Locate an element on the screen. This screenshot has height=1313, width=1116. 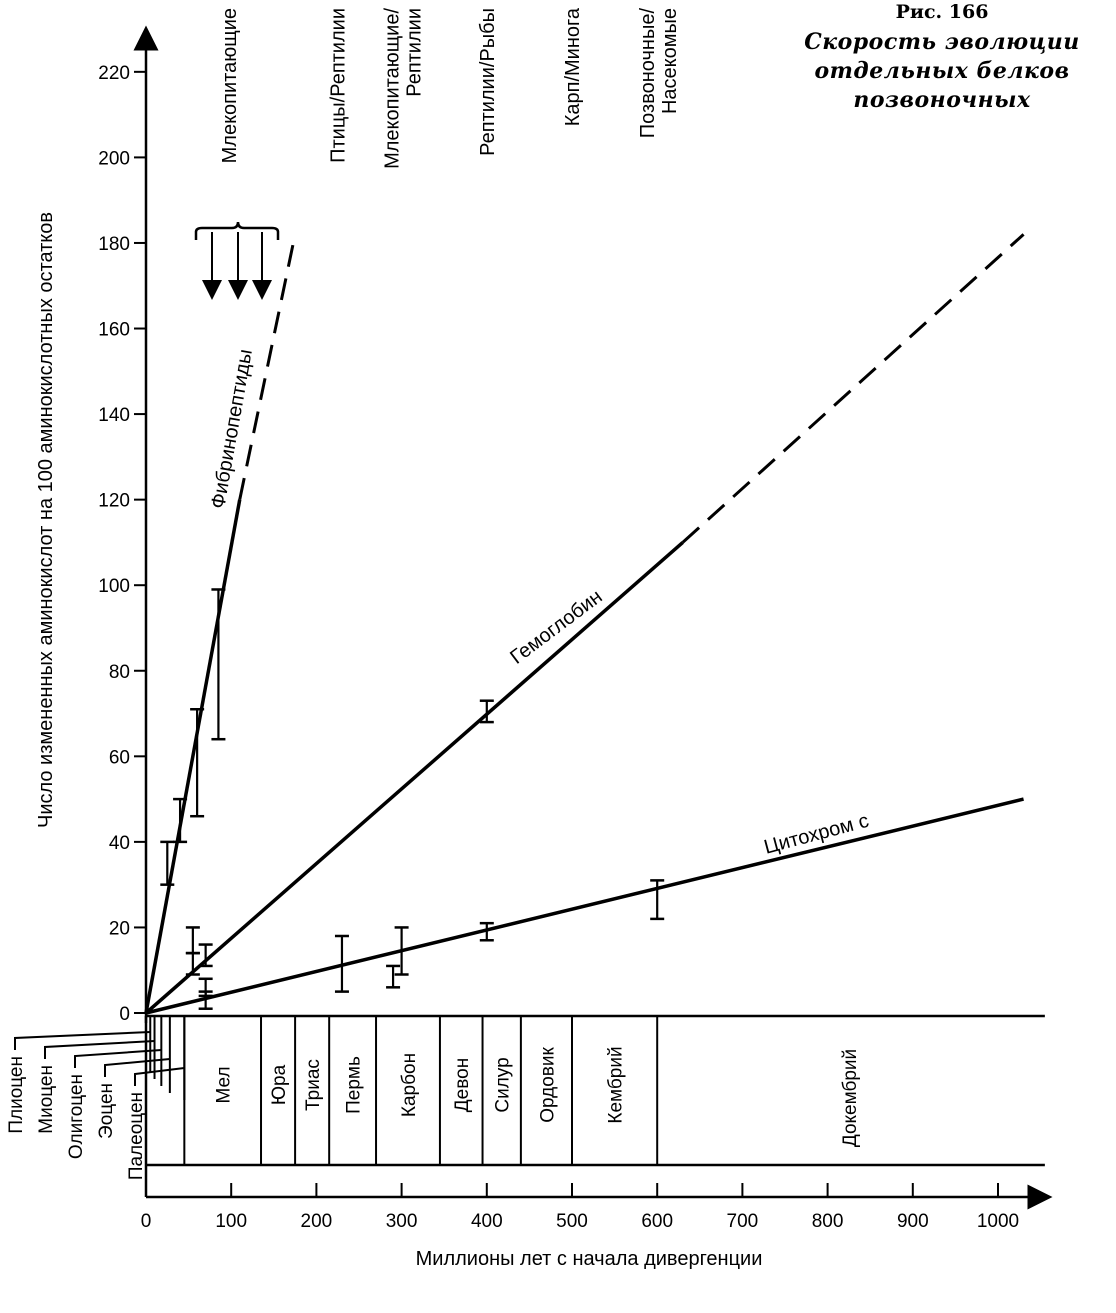
x-tick-label: 300 is located at coordinates (402, 1221).